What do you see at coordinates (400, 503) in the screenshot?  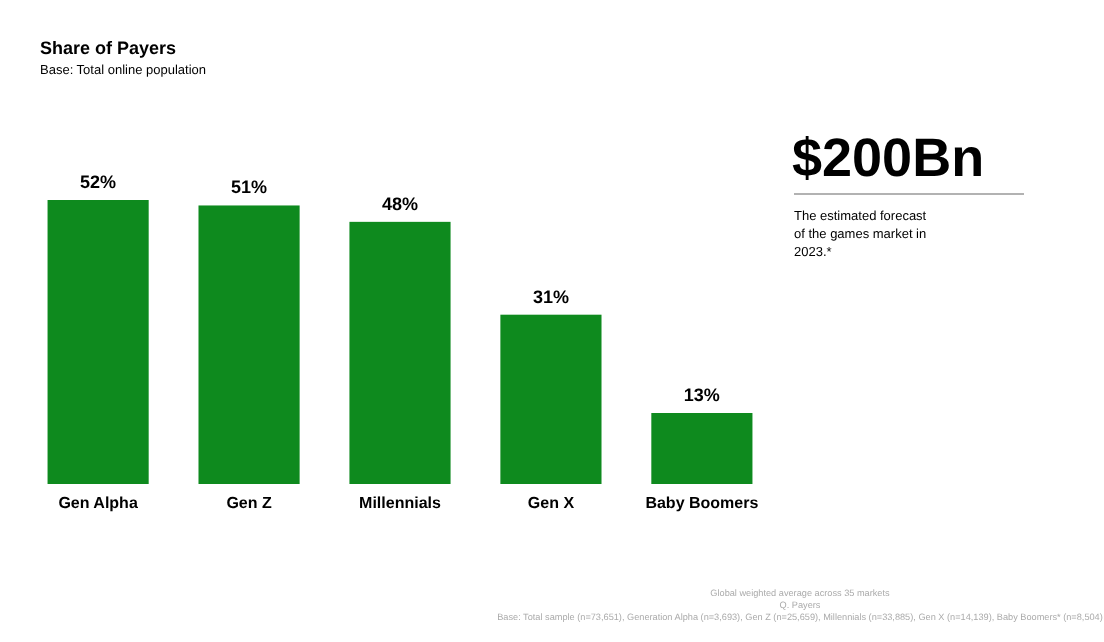 I see `x-tick-label: Millennials` at bounding box center [400, 503].